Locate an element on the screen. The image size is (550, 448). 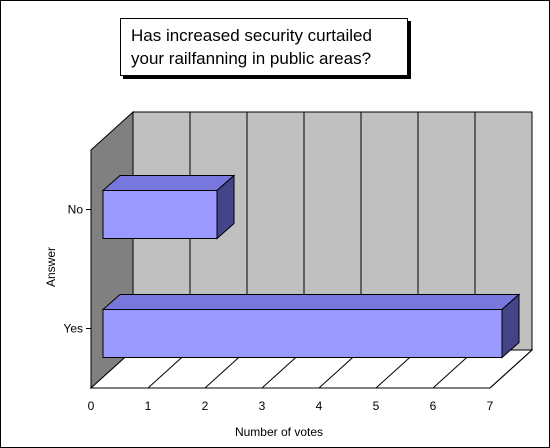
y-tick-labels: No Yes is located at coordinates (77, 269).